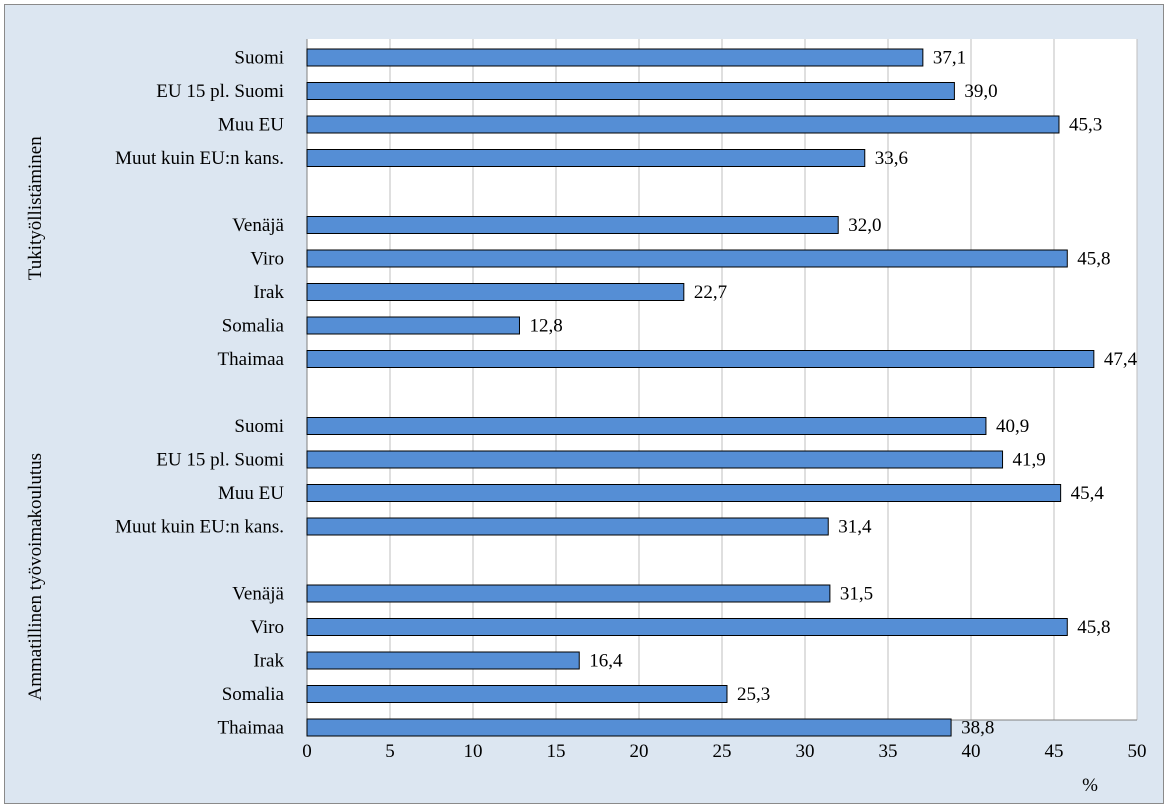  I want to click on x-axis-unit-label: %, so click(1090, 785).